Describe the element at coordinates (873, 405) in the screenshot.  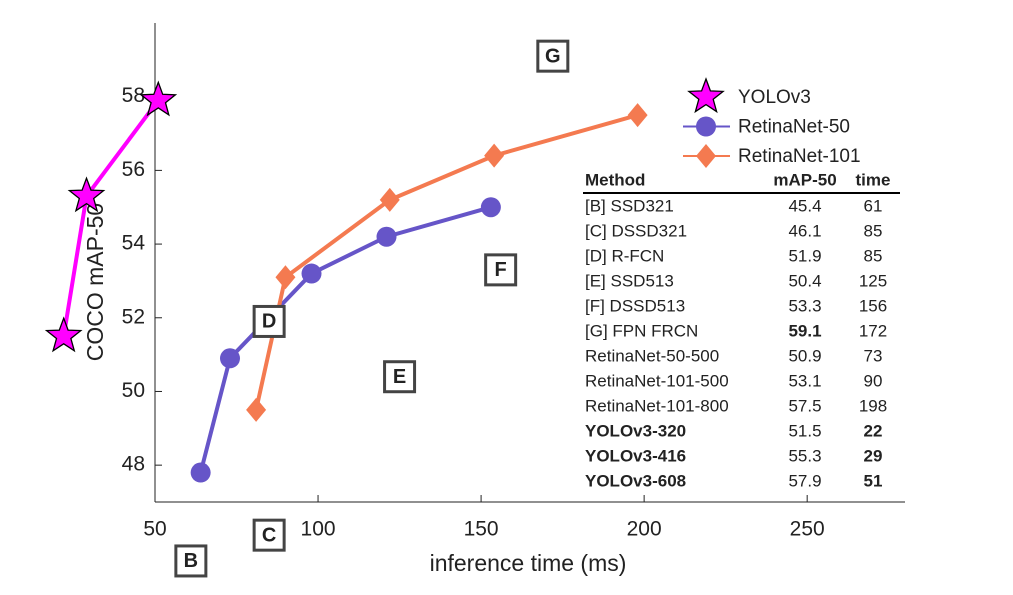
I see `table-cell: 198` at that location.